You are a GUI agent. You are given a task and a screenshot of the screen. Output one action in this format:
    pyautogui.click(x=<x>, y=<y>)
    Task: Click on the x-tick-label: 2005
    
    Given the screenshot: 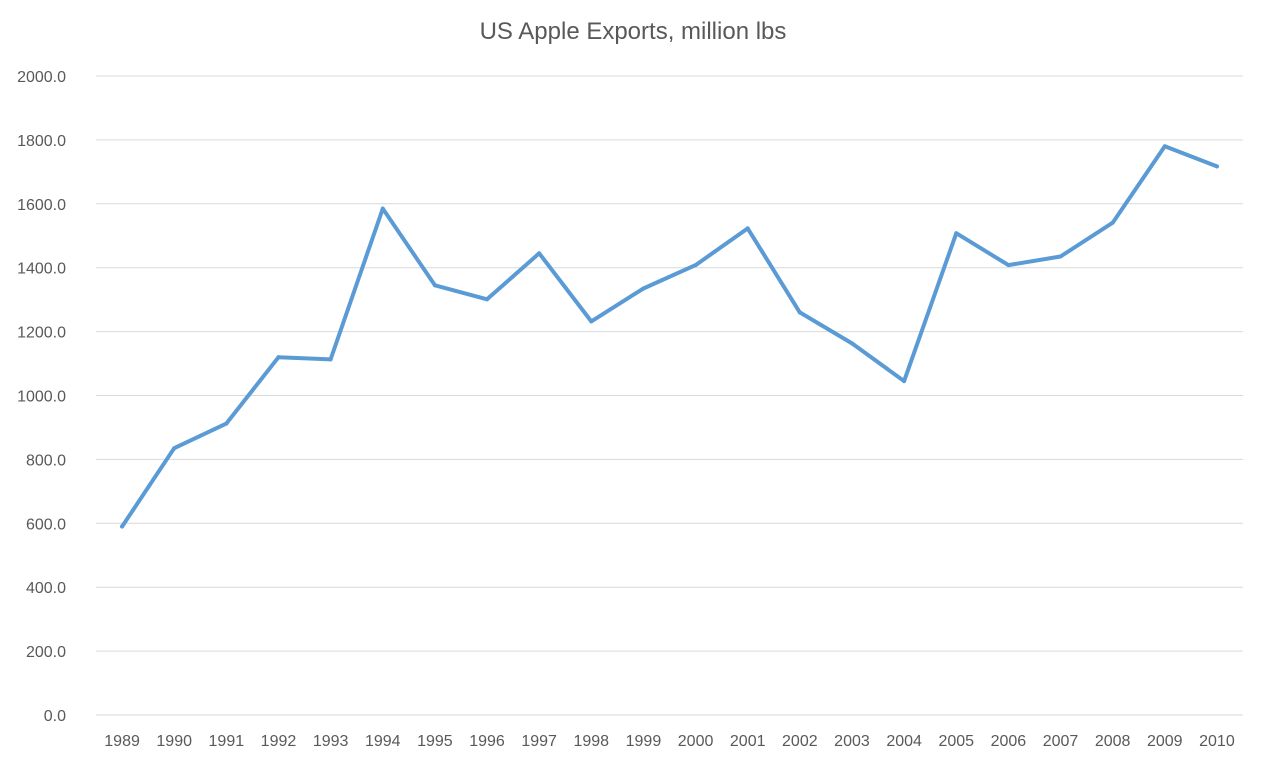 What is the action you would take?
    pyautogui.click(x=956, y=741)
    